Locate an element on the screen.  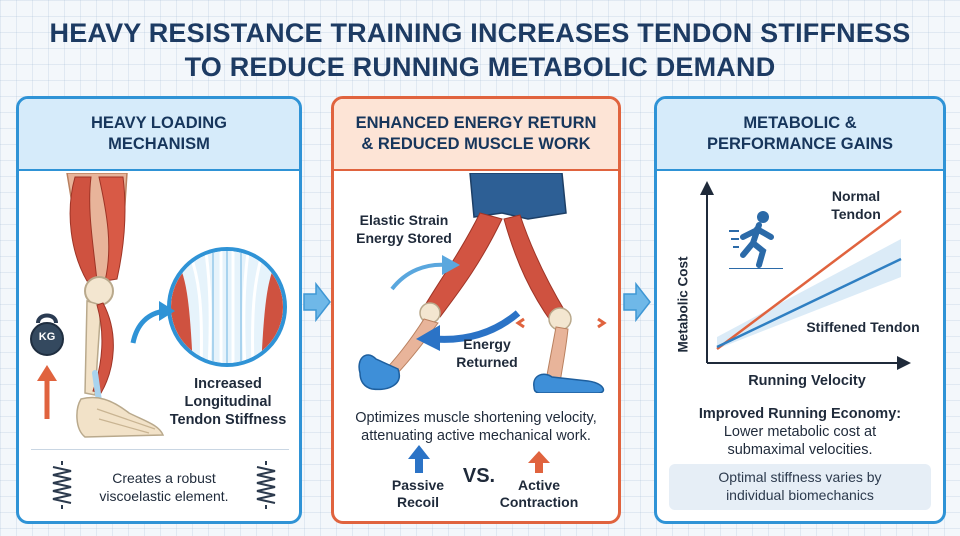
running-legs-illustration is located at coordinates (482, 283).